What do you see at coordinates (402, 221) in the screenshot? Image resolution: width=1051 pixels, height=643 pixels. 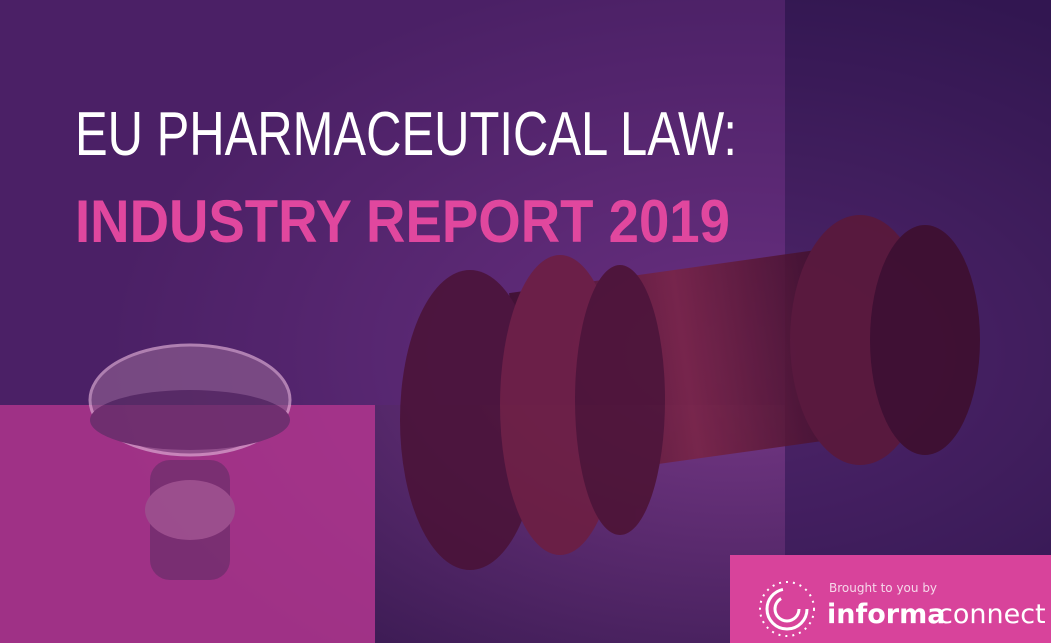 I see `title-line-2: INDUSTRY REPORT 2019` at bounding box center [402, 221].